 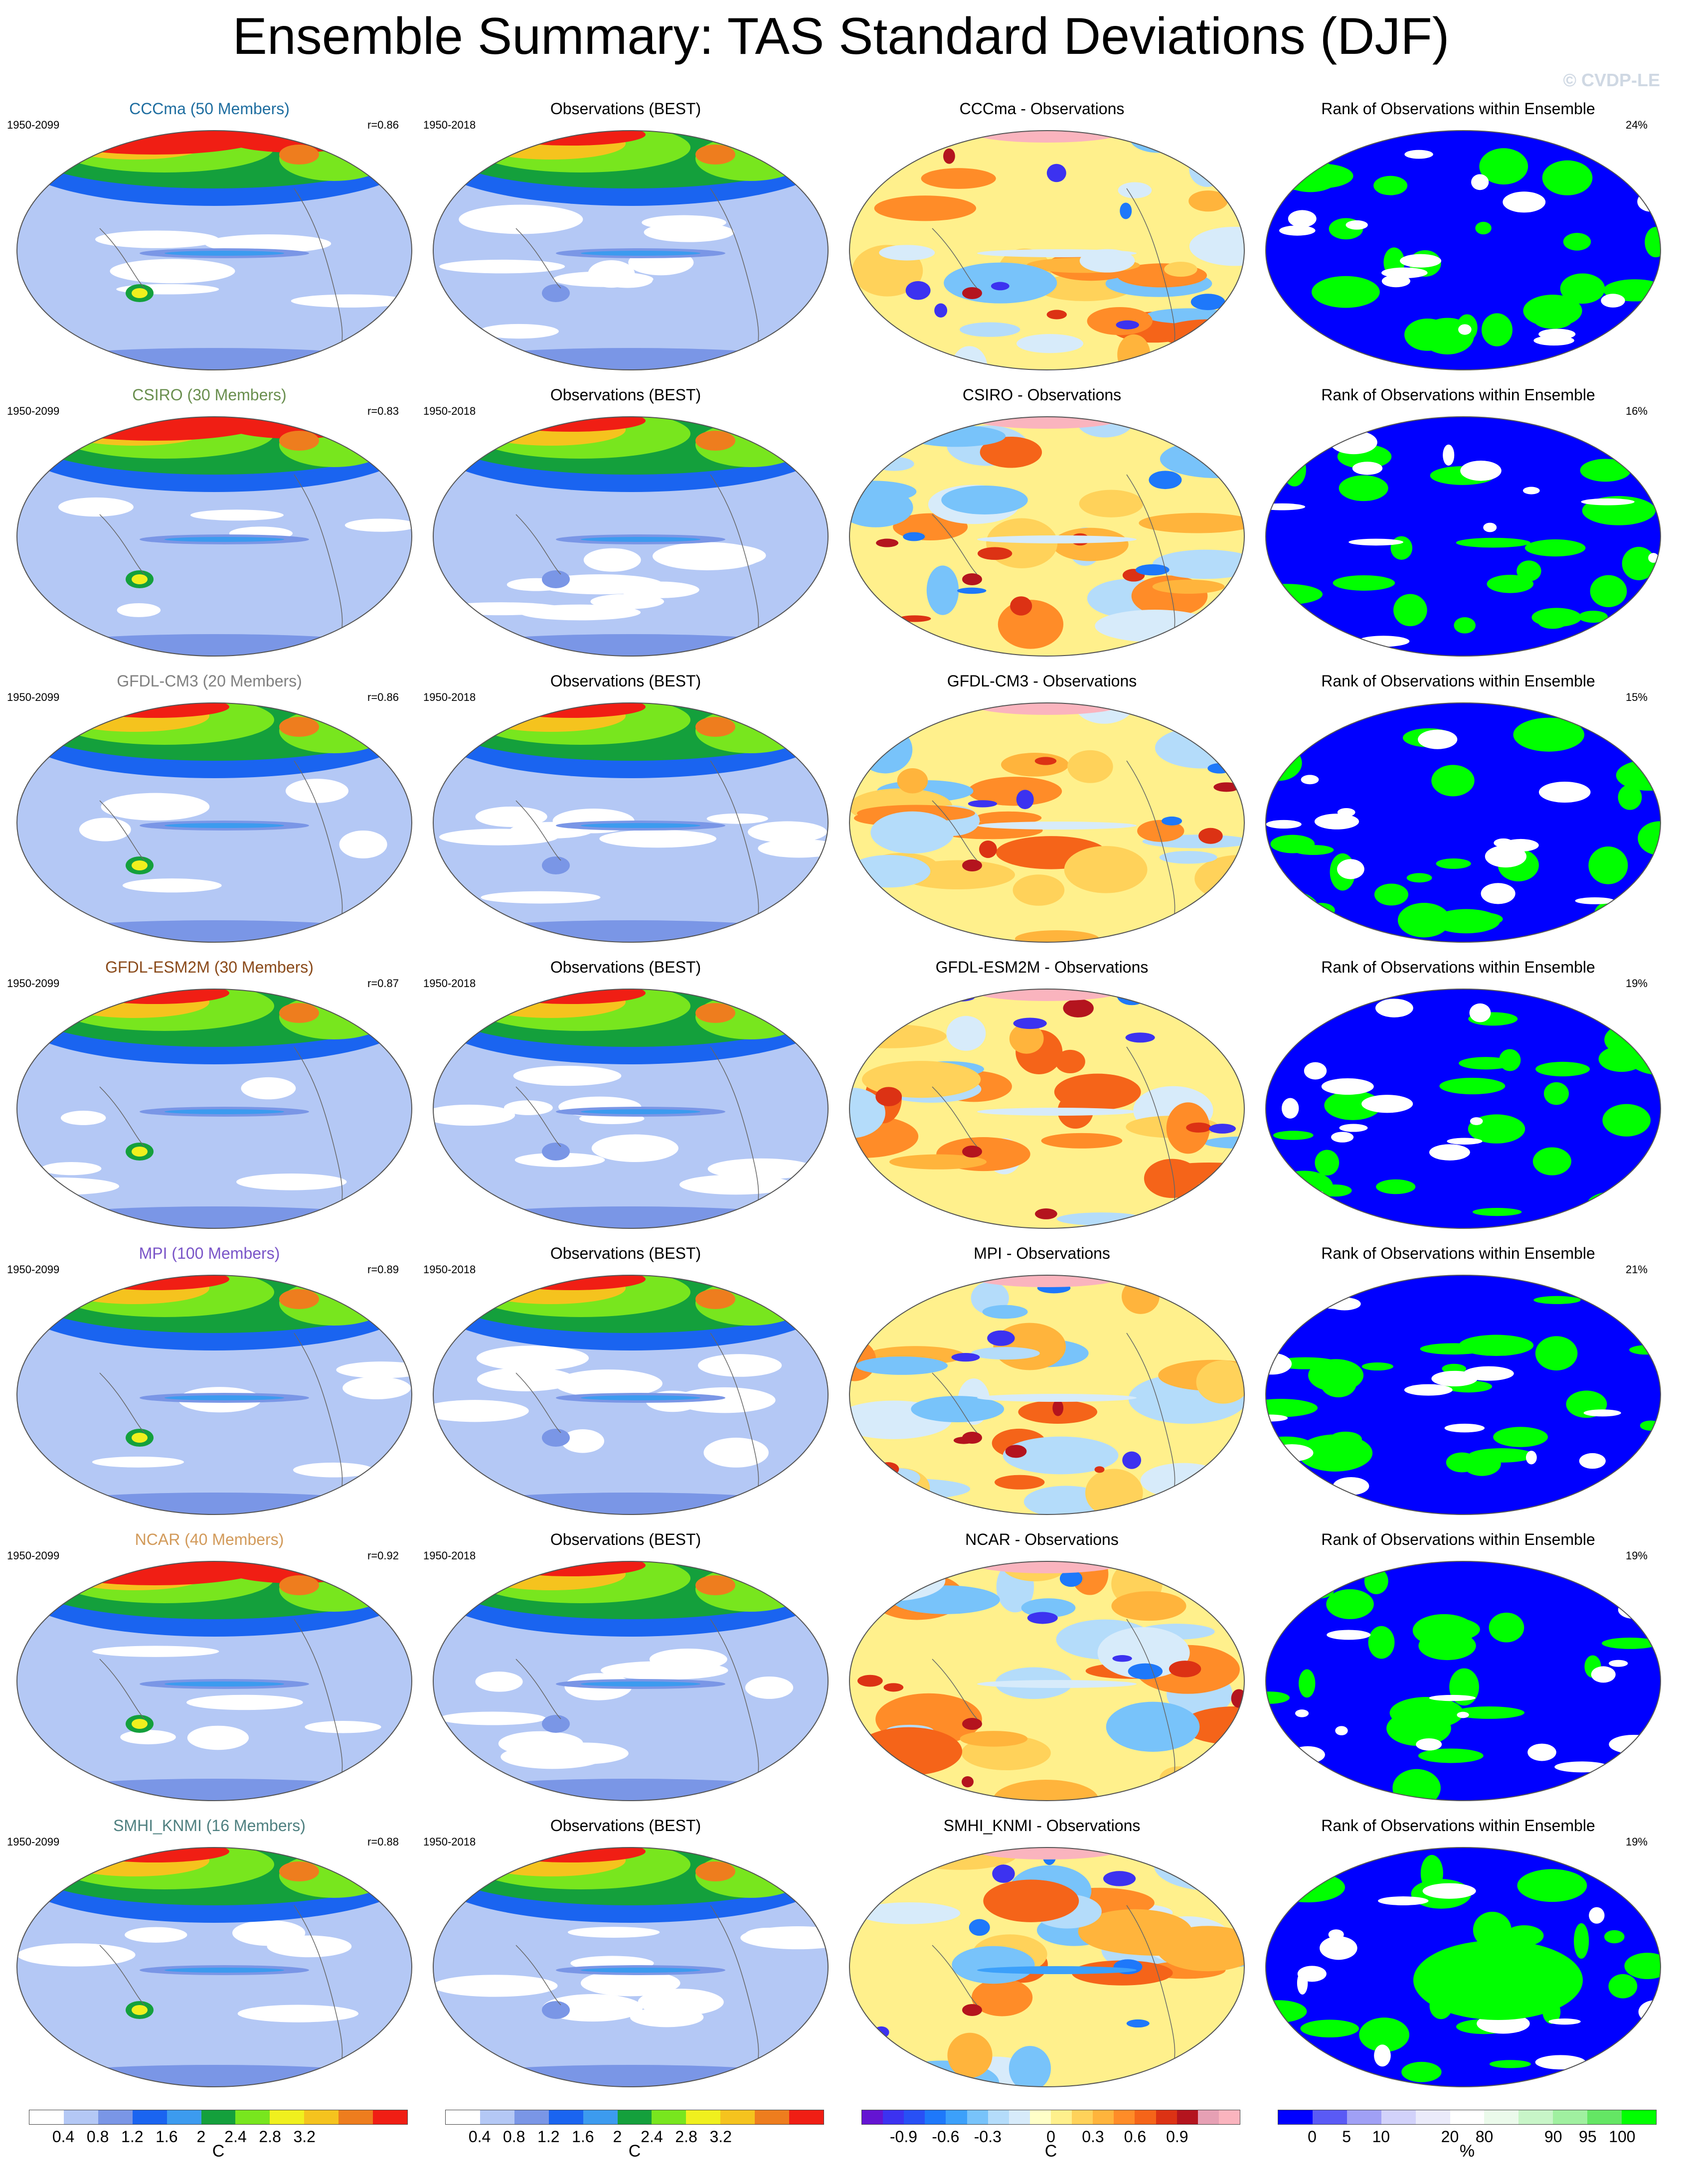 I want to click on colorbar-diff: -0.9 -0.6 -0.3 0 0.3 0.6 0.9 C, so click(x=1051, y=2134).